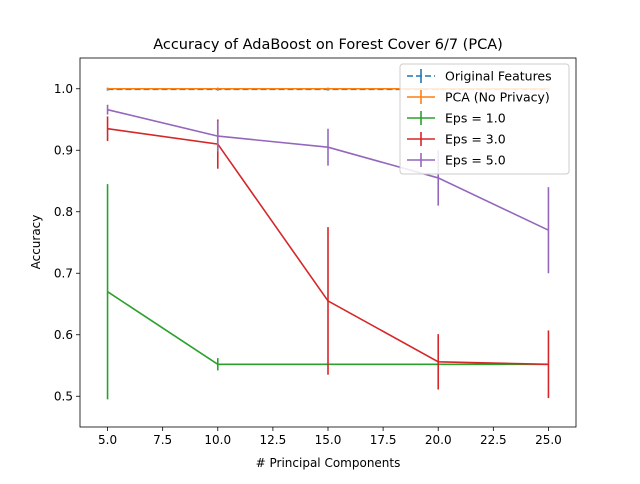  Describe the element at coordinates (497, 97) in the screenshot. I see `legend-entry-label: PCA (No Privacy)` at that location.